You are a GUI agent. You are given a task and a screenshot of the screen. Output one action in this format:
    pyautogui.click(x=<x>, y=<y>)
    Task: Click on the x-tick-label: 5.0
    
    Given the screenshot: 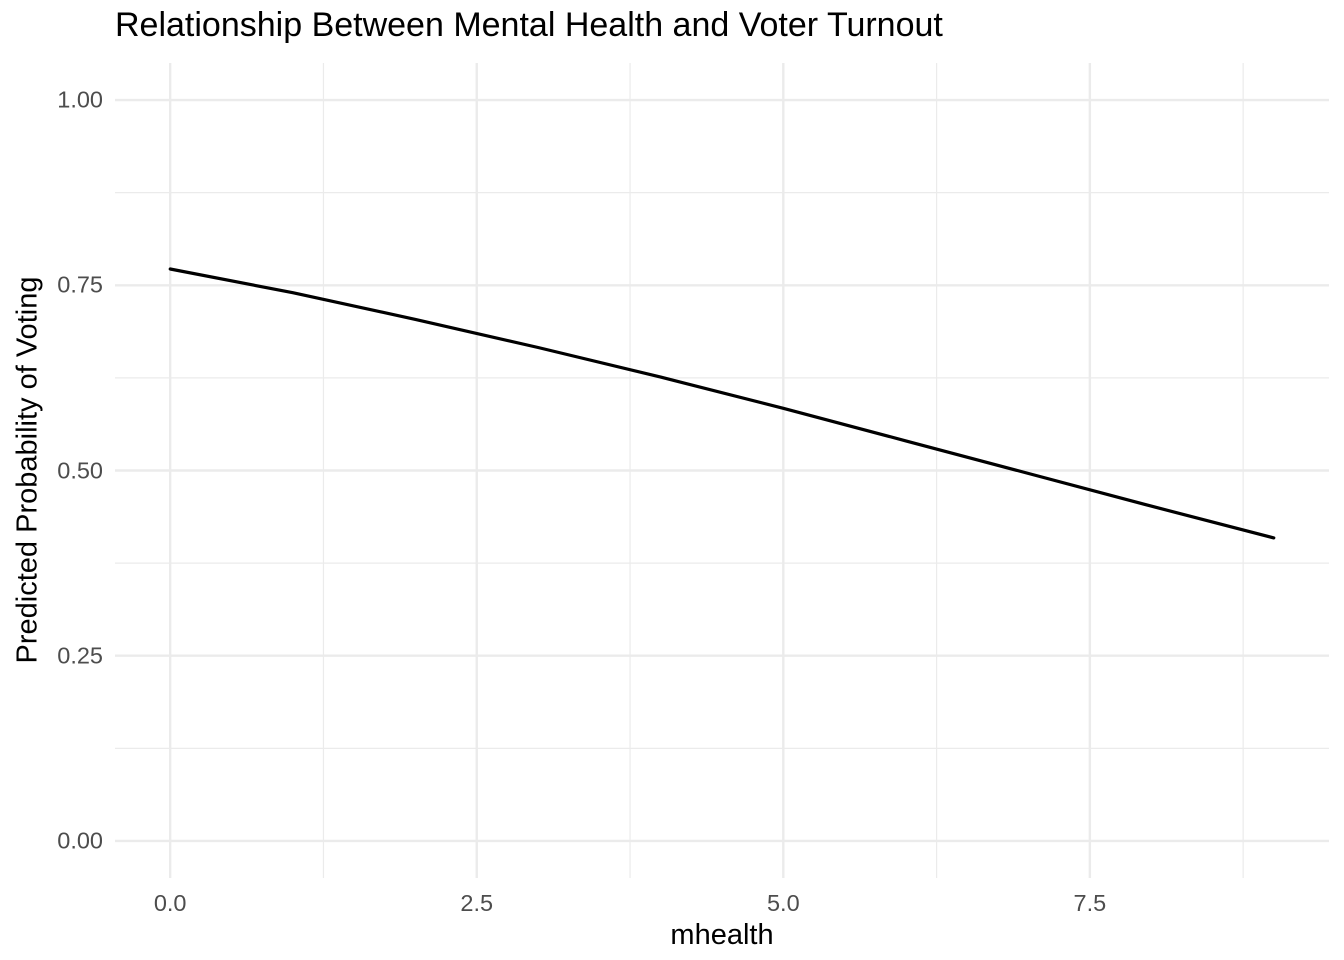 What is the action you would take?
    pyautogui.click(x=783, y=903)
    